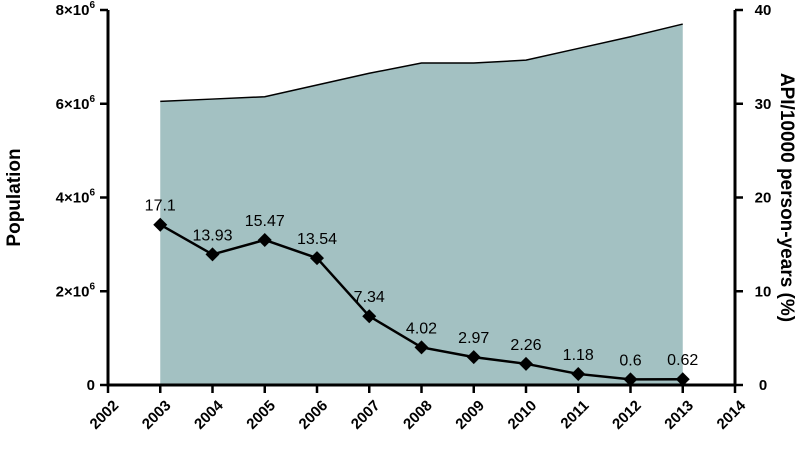  Describe the element at coordinates (265, 221) in the screenshot. I see `data-label: 15.47` at that location.